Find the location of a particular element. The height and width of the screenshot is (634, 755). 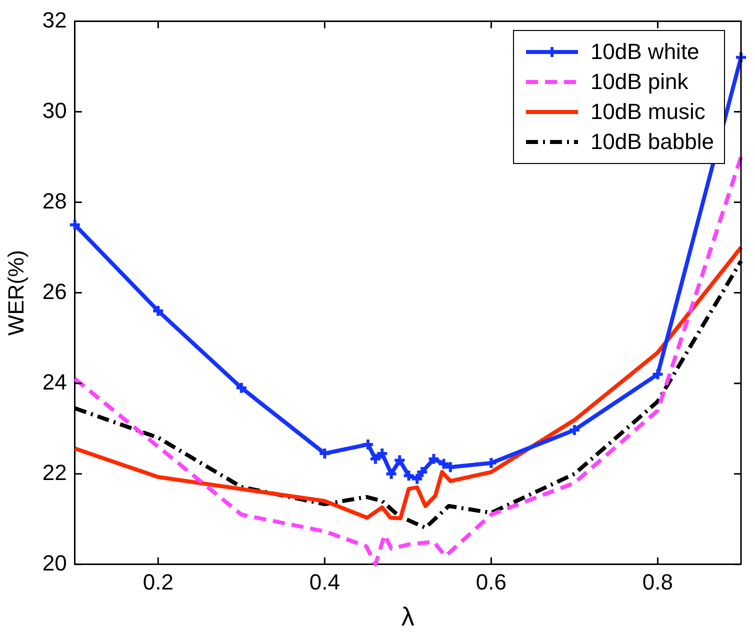

y-tick-label: 20 is located at coordinates (54, 563).